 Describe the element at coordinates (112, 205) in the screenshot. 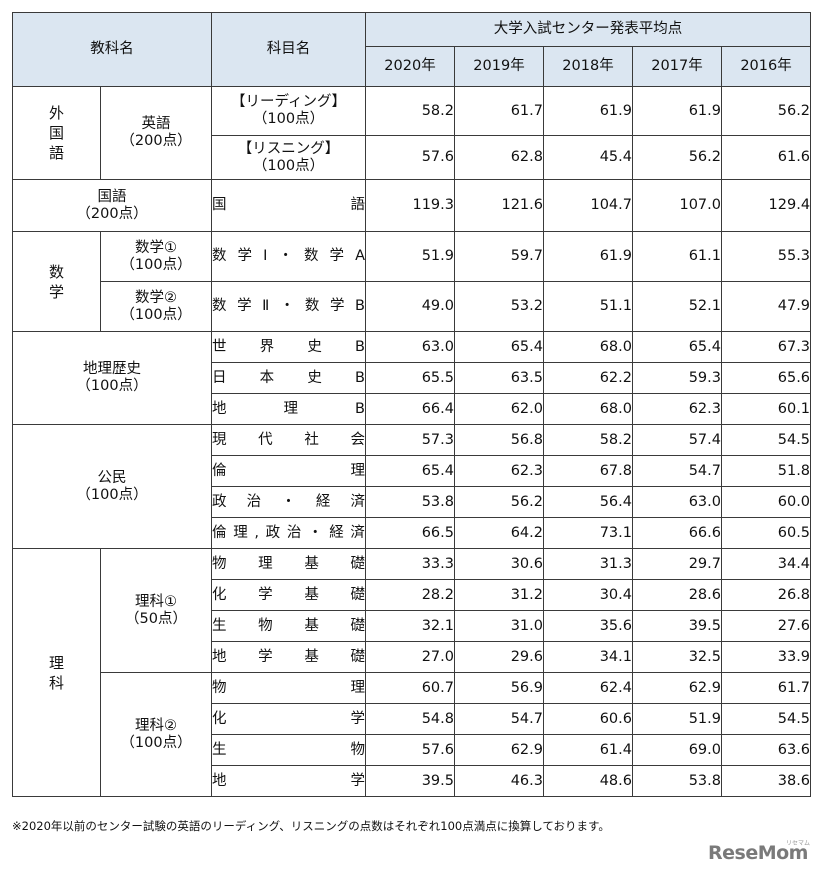

I see `kyoka-cell: 国語 （200点）` at that location.